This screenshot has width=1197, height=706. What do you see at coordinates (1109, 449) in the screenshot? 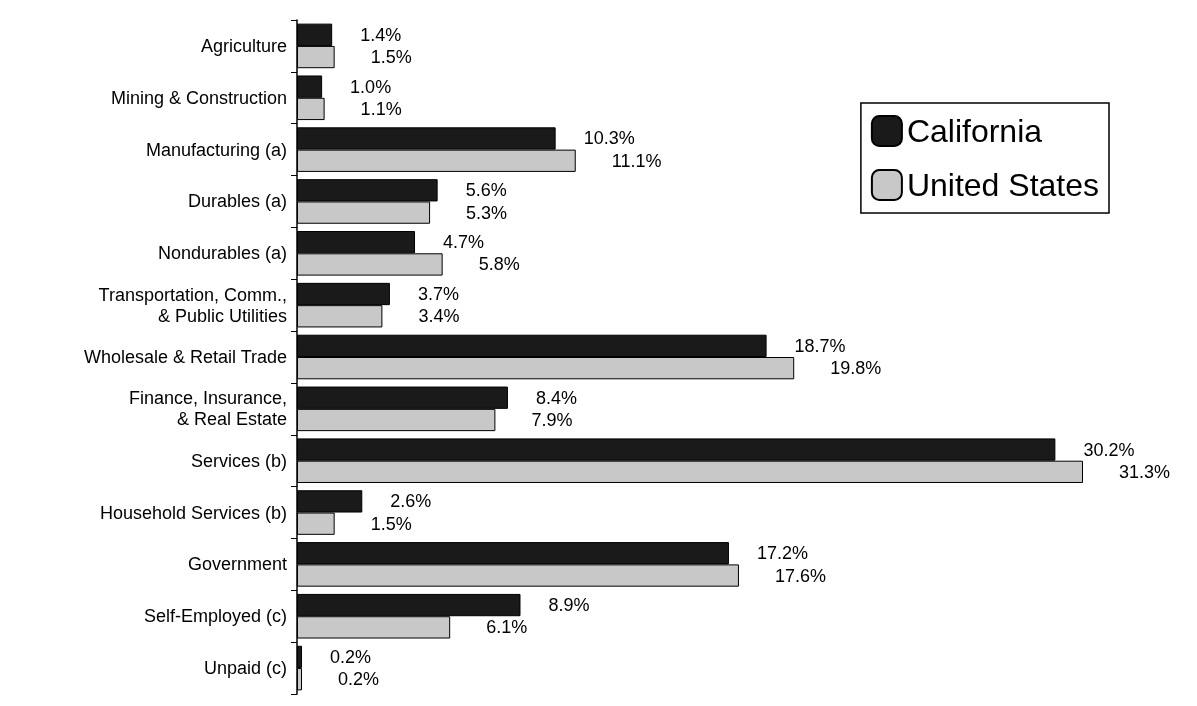
I see `data-label: 30.2%` at bounding box center [1109, 449].